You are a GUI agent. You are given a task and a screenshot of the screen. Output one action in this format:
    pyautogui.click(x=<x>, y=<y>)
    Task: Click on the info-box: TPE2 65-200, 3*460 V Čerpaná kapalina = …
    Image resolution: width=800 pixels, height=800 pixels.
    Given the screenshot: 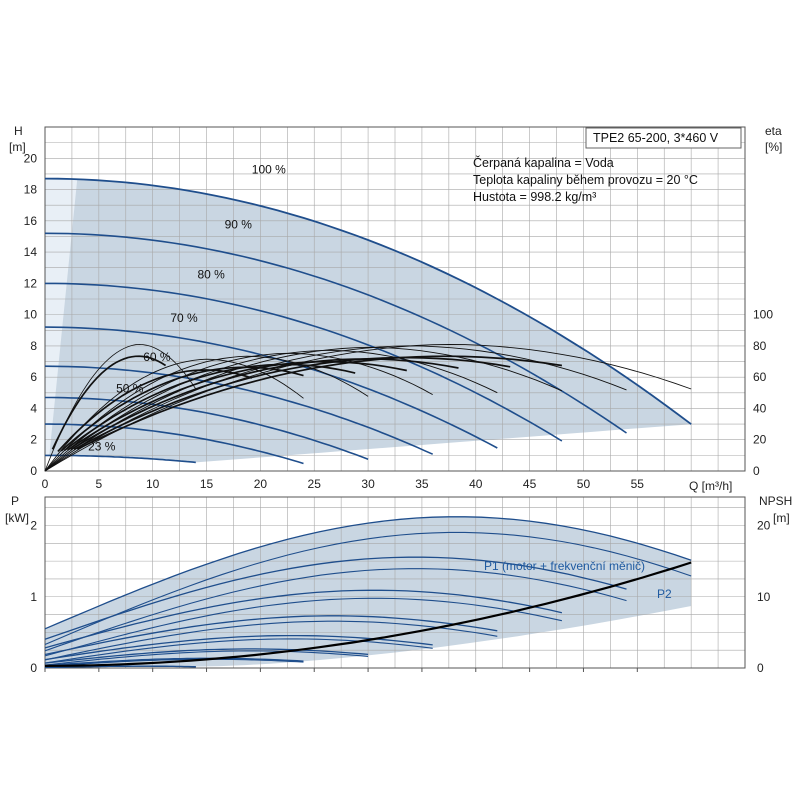 What is the action you would take?
    pyautogui.click(x=607, y=165)
    